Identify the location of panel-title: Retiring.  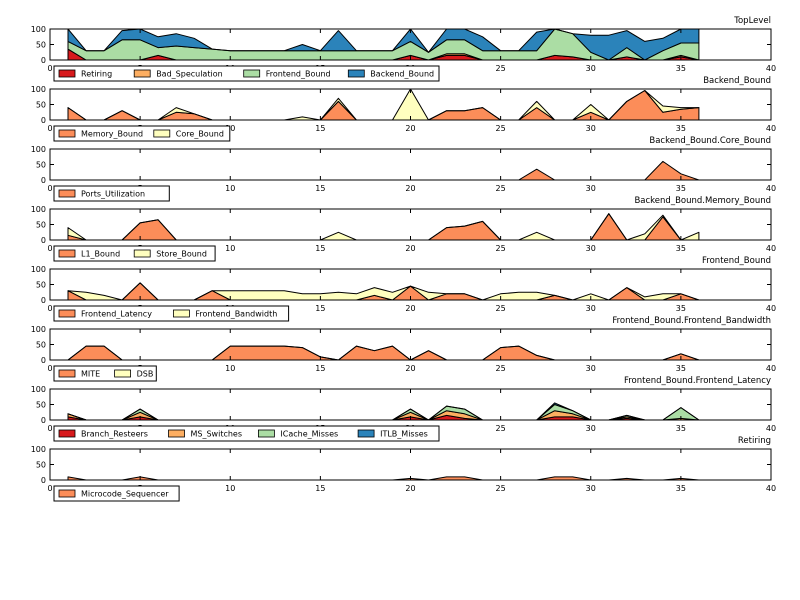
(754, 441).